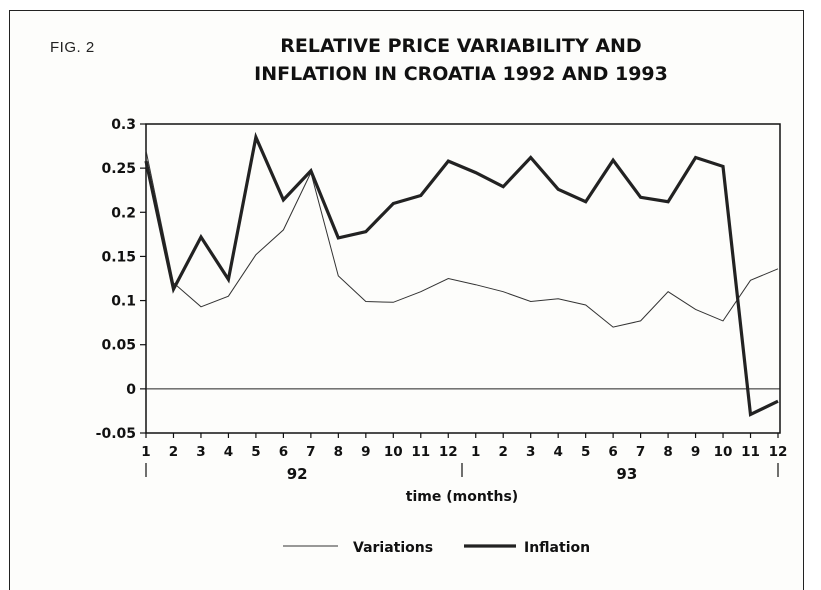 The height and width of the screenshot is (590, 821). I want to click on x-axis: 1 2 3 4 5 6 7 8 9 10 11 12 1 2 3 4 5 6 7 8 9 10 11 12, so click(464, 446).